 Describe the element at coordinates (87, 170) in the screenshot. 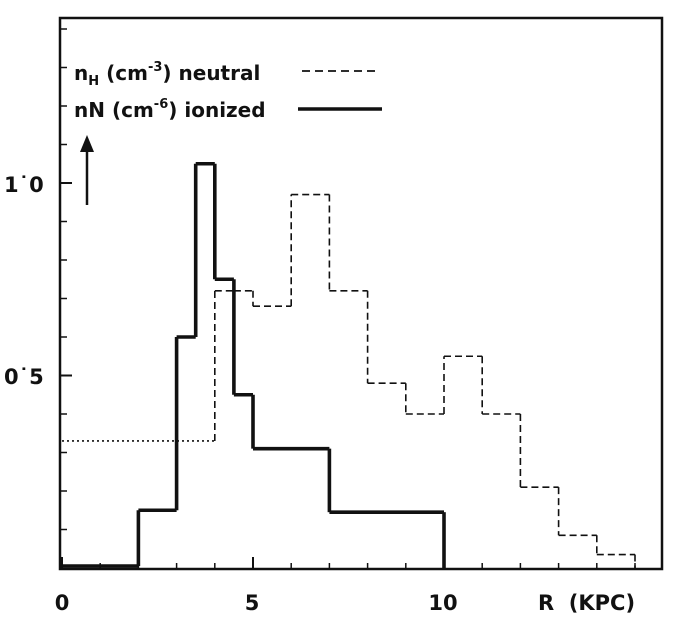

I see `up-arrow-icon` at that location.